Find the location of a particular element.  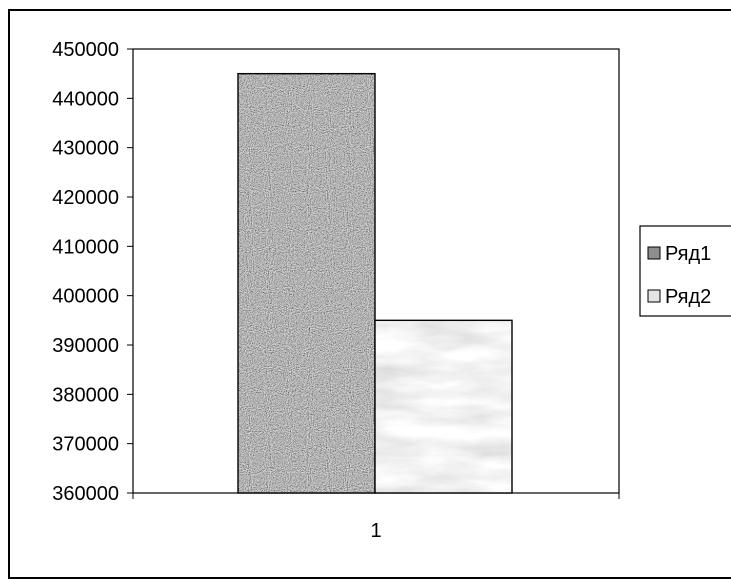

legend-label-series1: Ряд1 is located at coordinates (688, 254).